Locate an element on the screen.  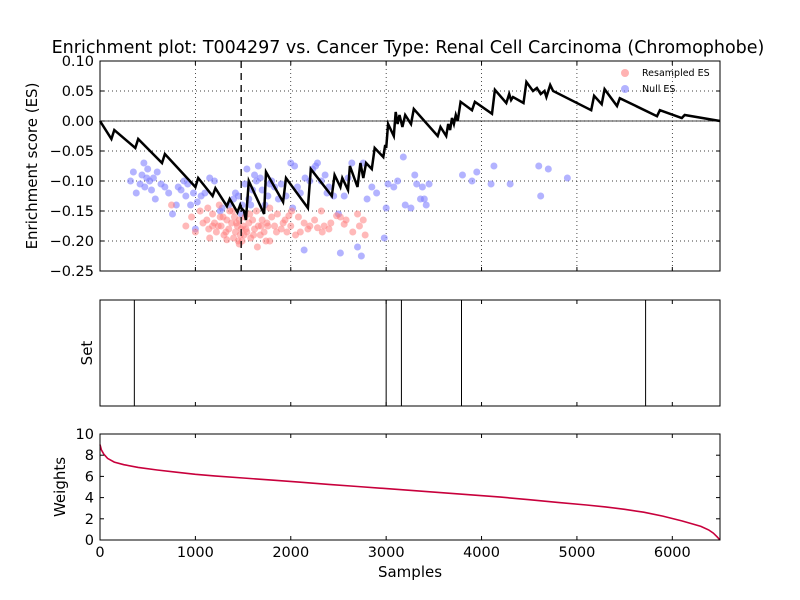
legend-label-null: Null ES is located at coordinates (658, 89).